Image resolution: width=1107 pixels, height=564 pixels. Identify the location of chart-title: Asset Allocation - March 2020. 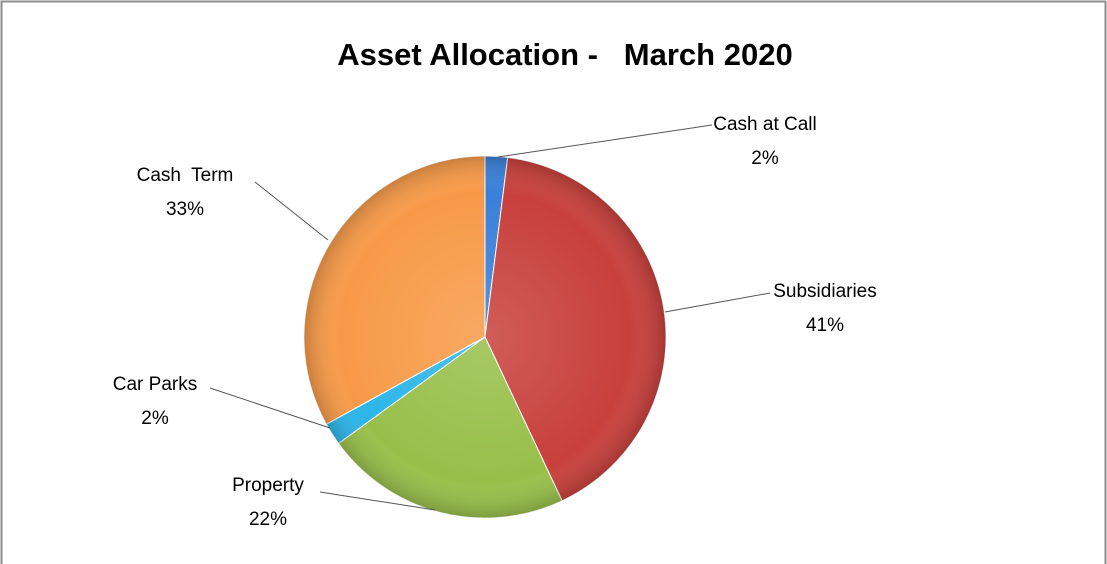
(564, 54).